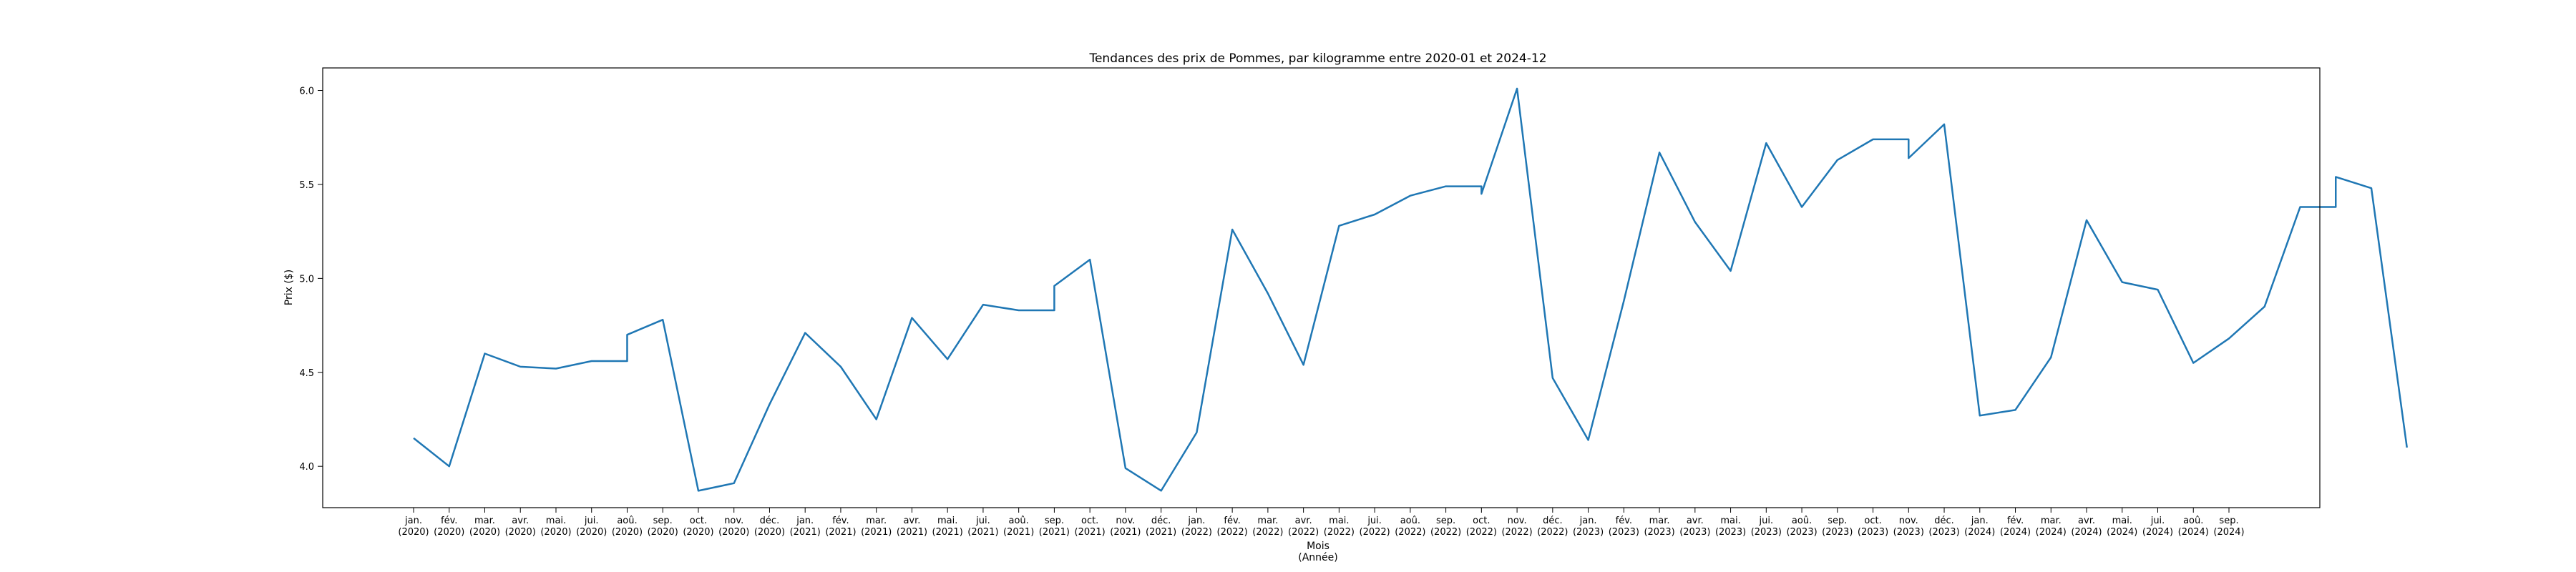 This screenshot has width=2576, height=572. What do you see at coordinates (306, 279) in the screenshot?
I see `y-tick-label: 5.0` at bounding box center [306, 279].